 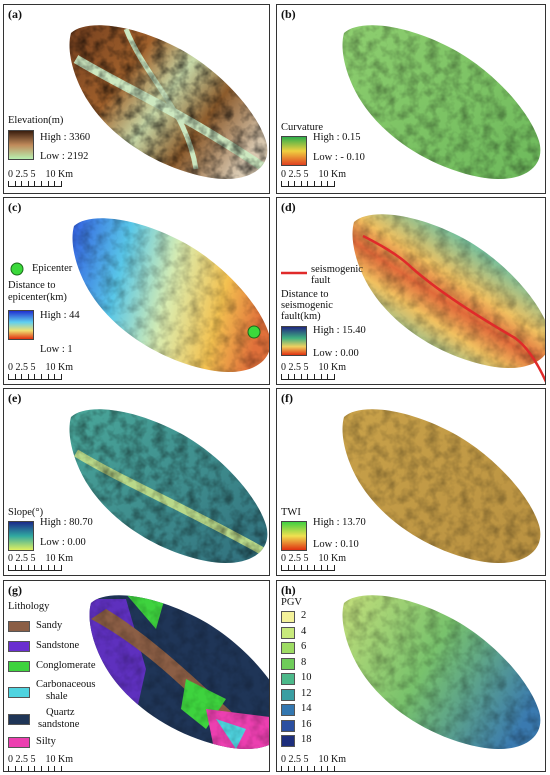 What do you see at coordinates (339, 330) in the screenshot?
I see `legend-high: High : 15.40` at bounding box center [339, 330].